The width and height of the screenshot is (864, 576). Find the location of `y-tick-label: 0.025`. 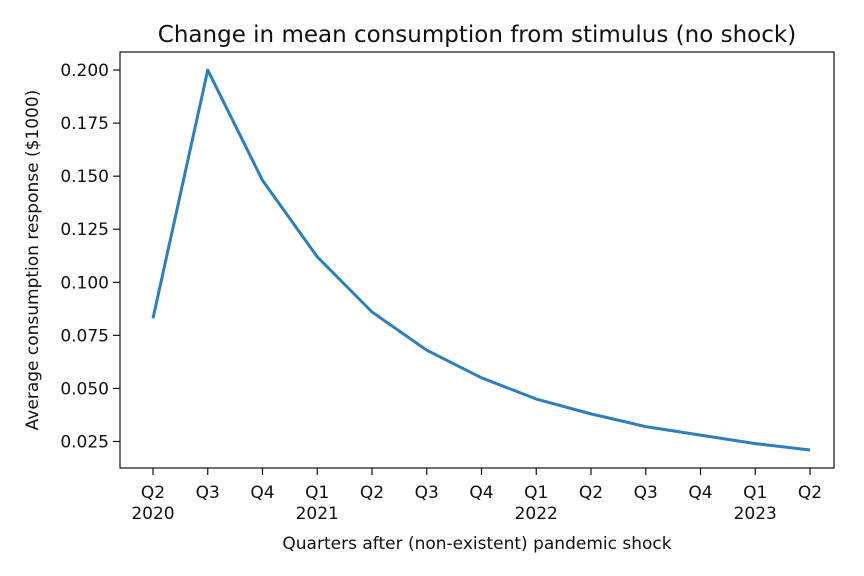

y-tick-label: 0.025 is located at coordinates (84, 442).